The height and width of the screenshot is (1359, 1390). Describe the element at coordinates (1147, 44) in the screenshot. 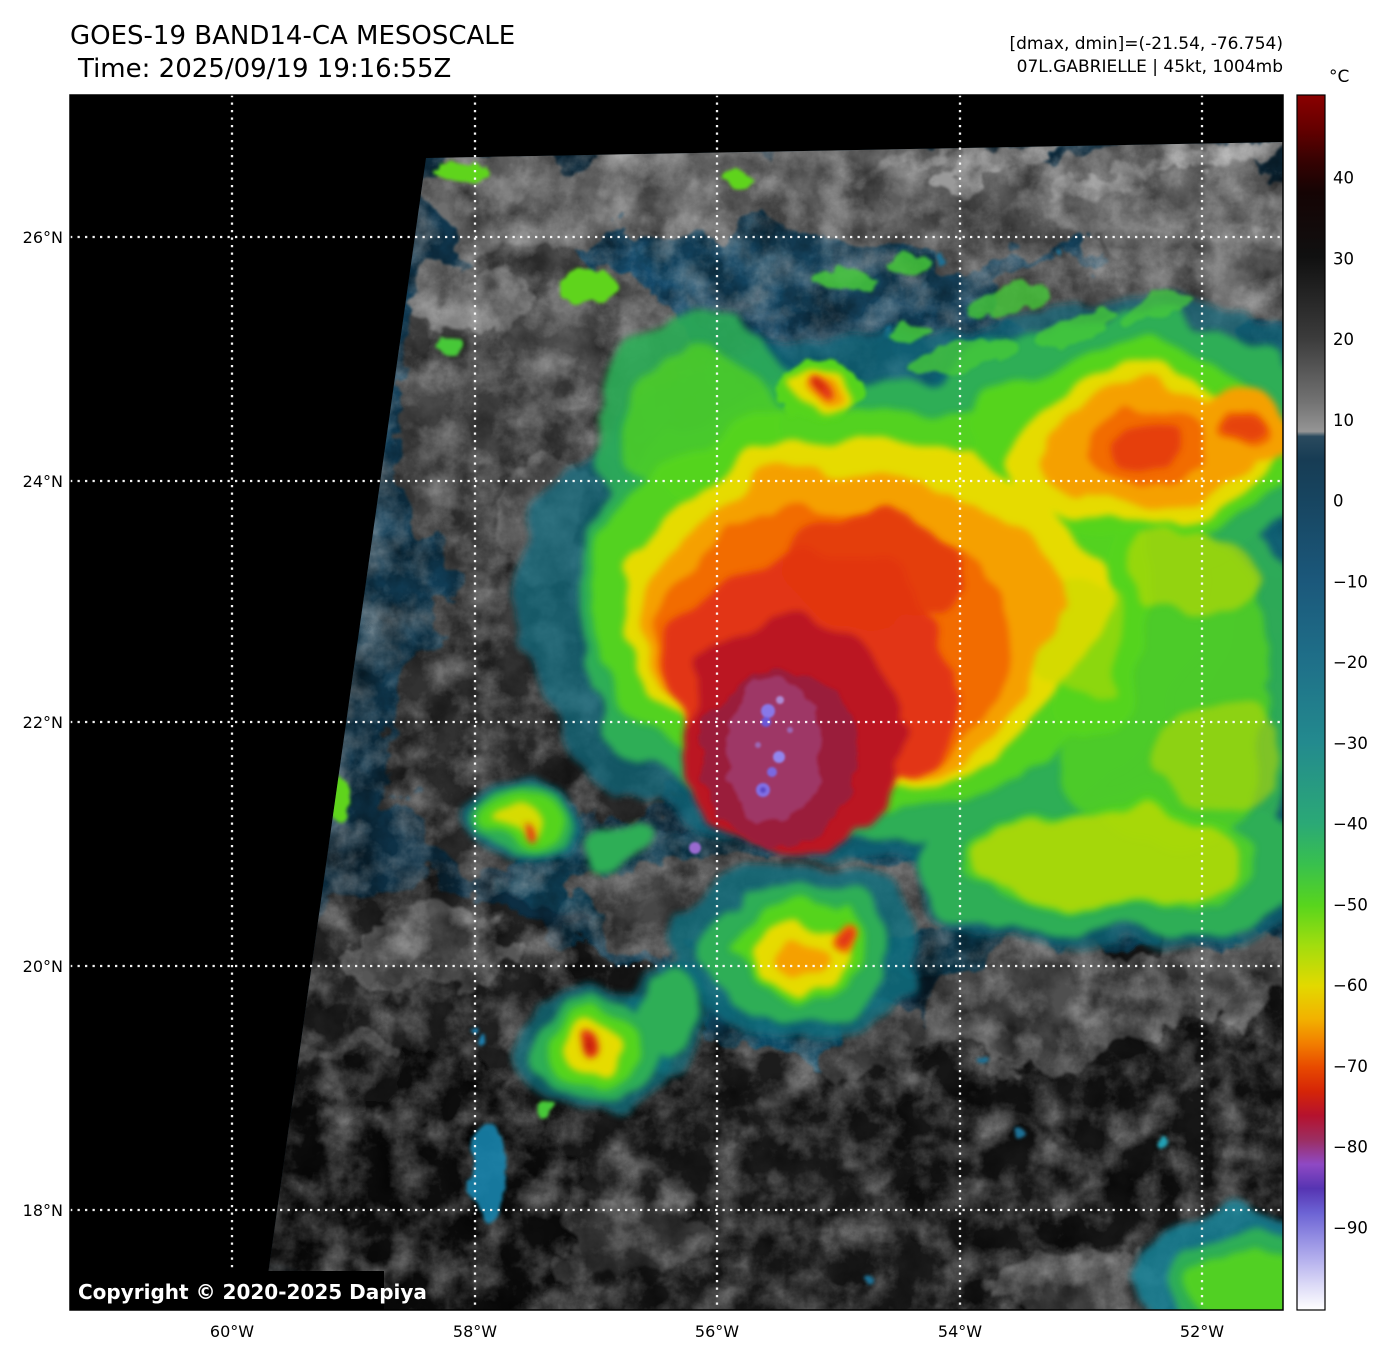

I see `dmax-dmin-annotation: [dmax, dmin]=(-21.54, -76.754)` at that location.